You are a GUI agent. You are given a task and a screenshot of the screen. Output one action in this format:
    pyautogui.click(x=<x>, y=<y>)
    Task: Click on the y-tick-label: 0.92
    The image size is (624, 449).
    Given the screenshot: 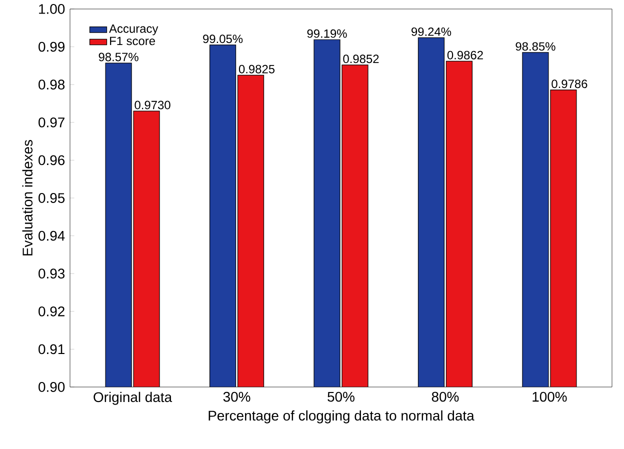 What is the action you would take?
    pyautogui.click(x=51, y=311)
    